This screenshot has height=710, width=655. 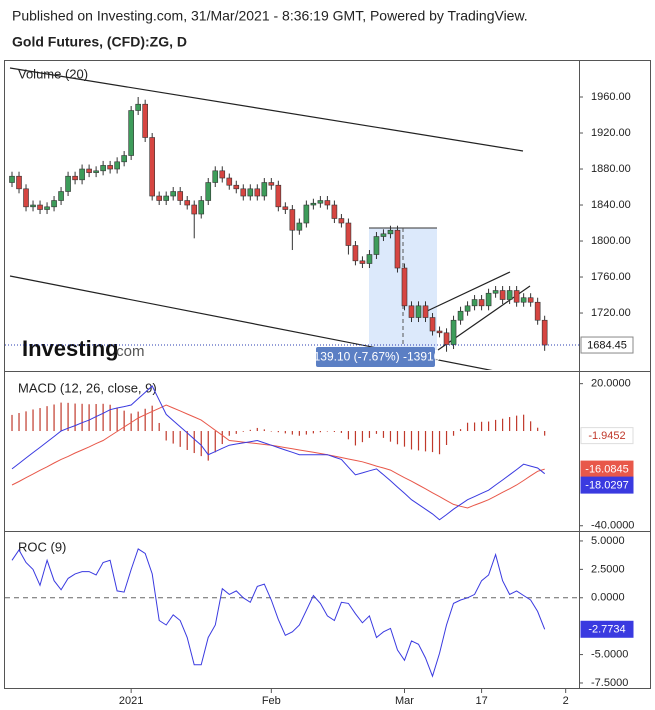 I want to click on y-tick-label: 1960.00, so click(x=611, y=97).